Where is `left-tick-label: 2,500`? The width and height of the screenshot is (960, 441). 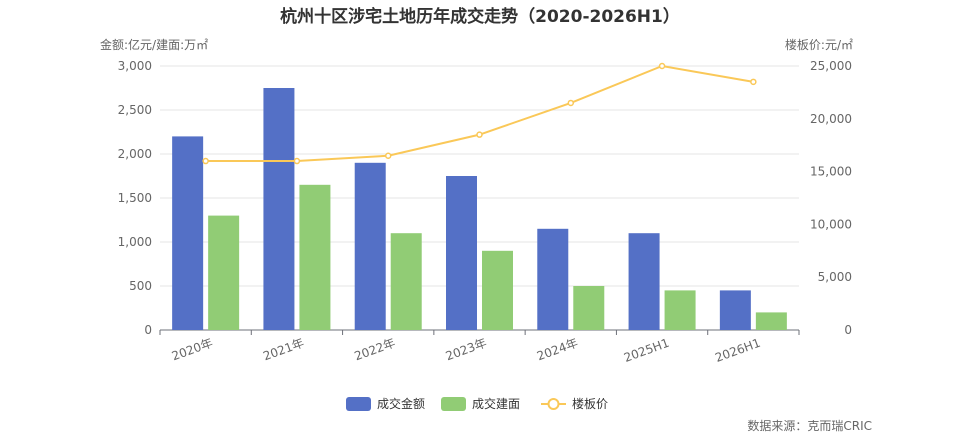
left-tick-label: 2,500 is located at coordinates (135, 110).